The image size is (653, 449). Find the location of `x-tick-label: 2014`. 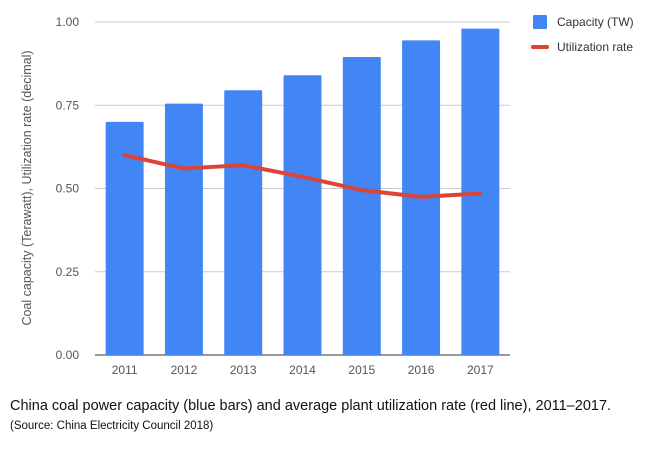

x-tick-label: 2014 is located at coordinates (302, 370).